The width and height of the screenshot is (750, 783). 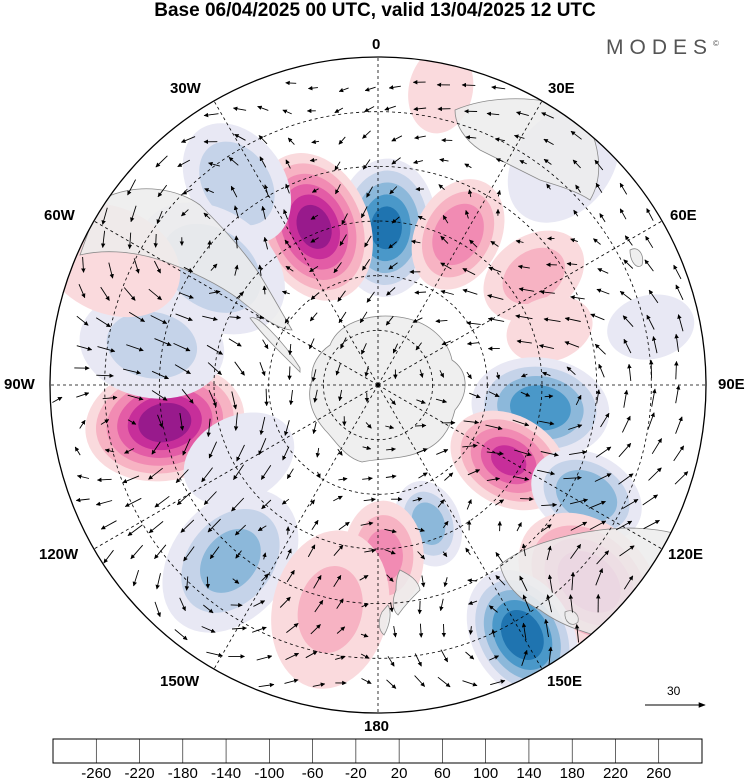 I want to click on lon-label-0: 0, so click(x=376, y=44).